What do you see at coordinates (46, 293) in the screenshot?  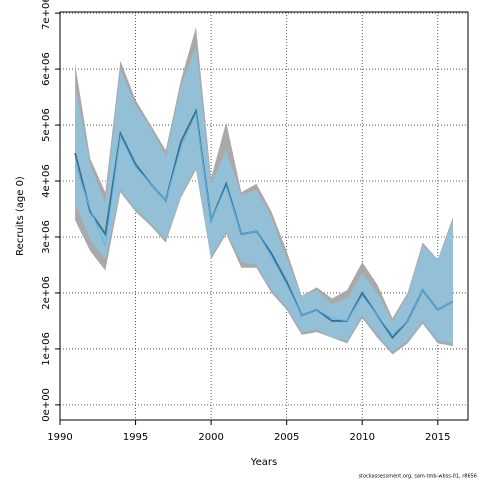 I see `y-tick-label: 2e+06` at bounding box center [46, 293].